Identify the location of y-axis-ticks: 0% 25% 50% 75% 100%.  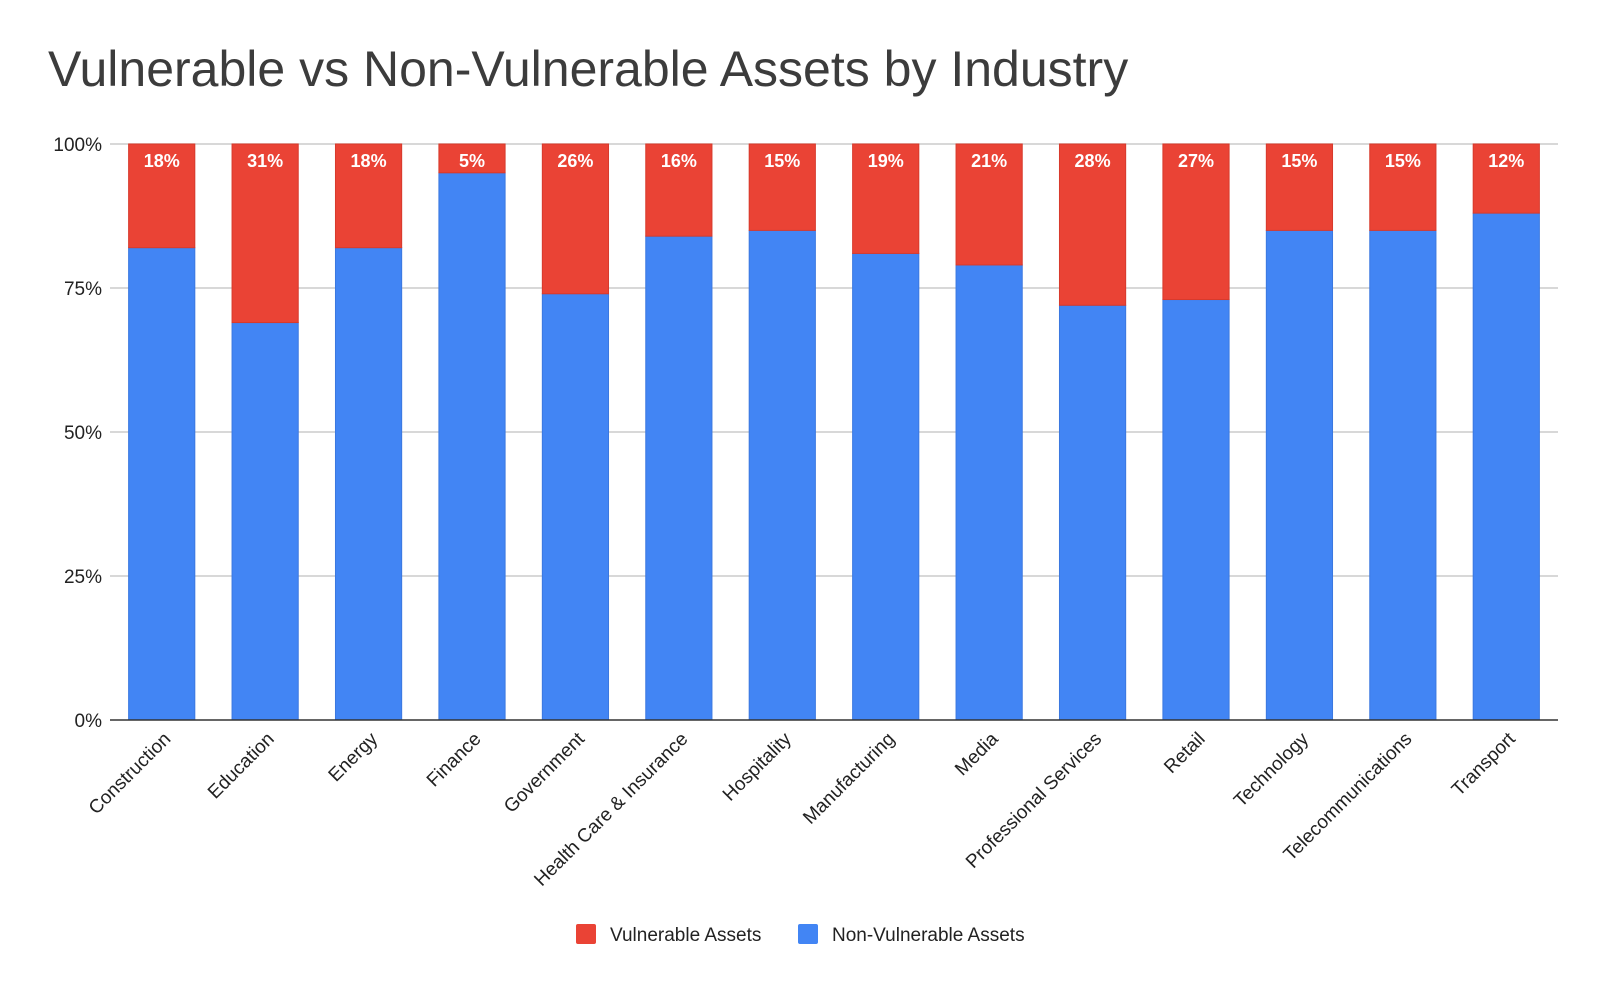
(77, 433).